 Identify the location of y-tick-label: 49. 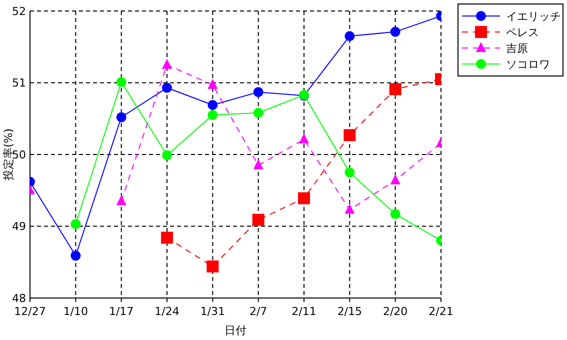
(19, 227).